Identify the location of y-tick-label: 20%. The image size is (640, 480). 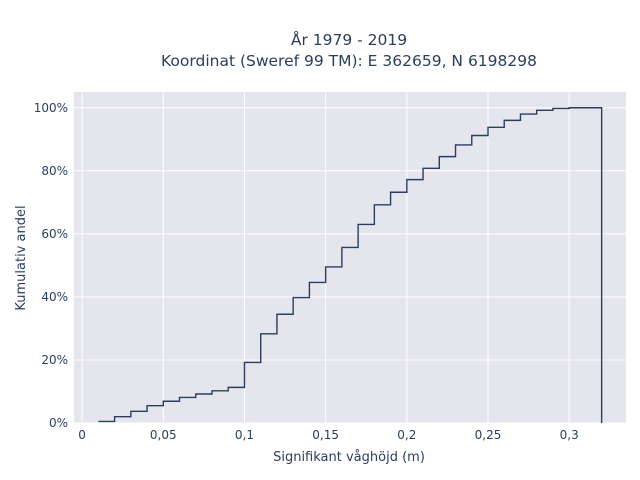
(54, 360).